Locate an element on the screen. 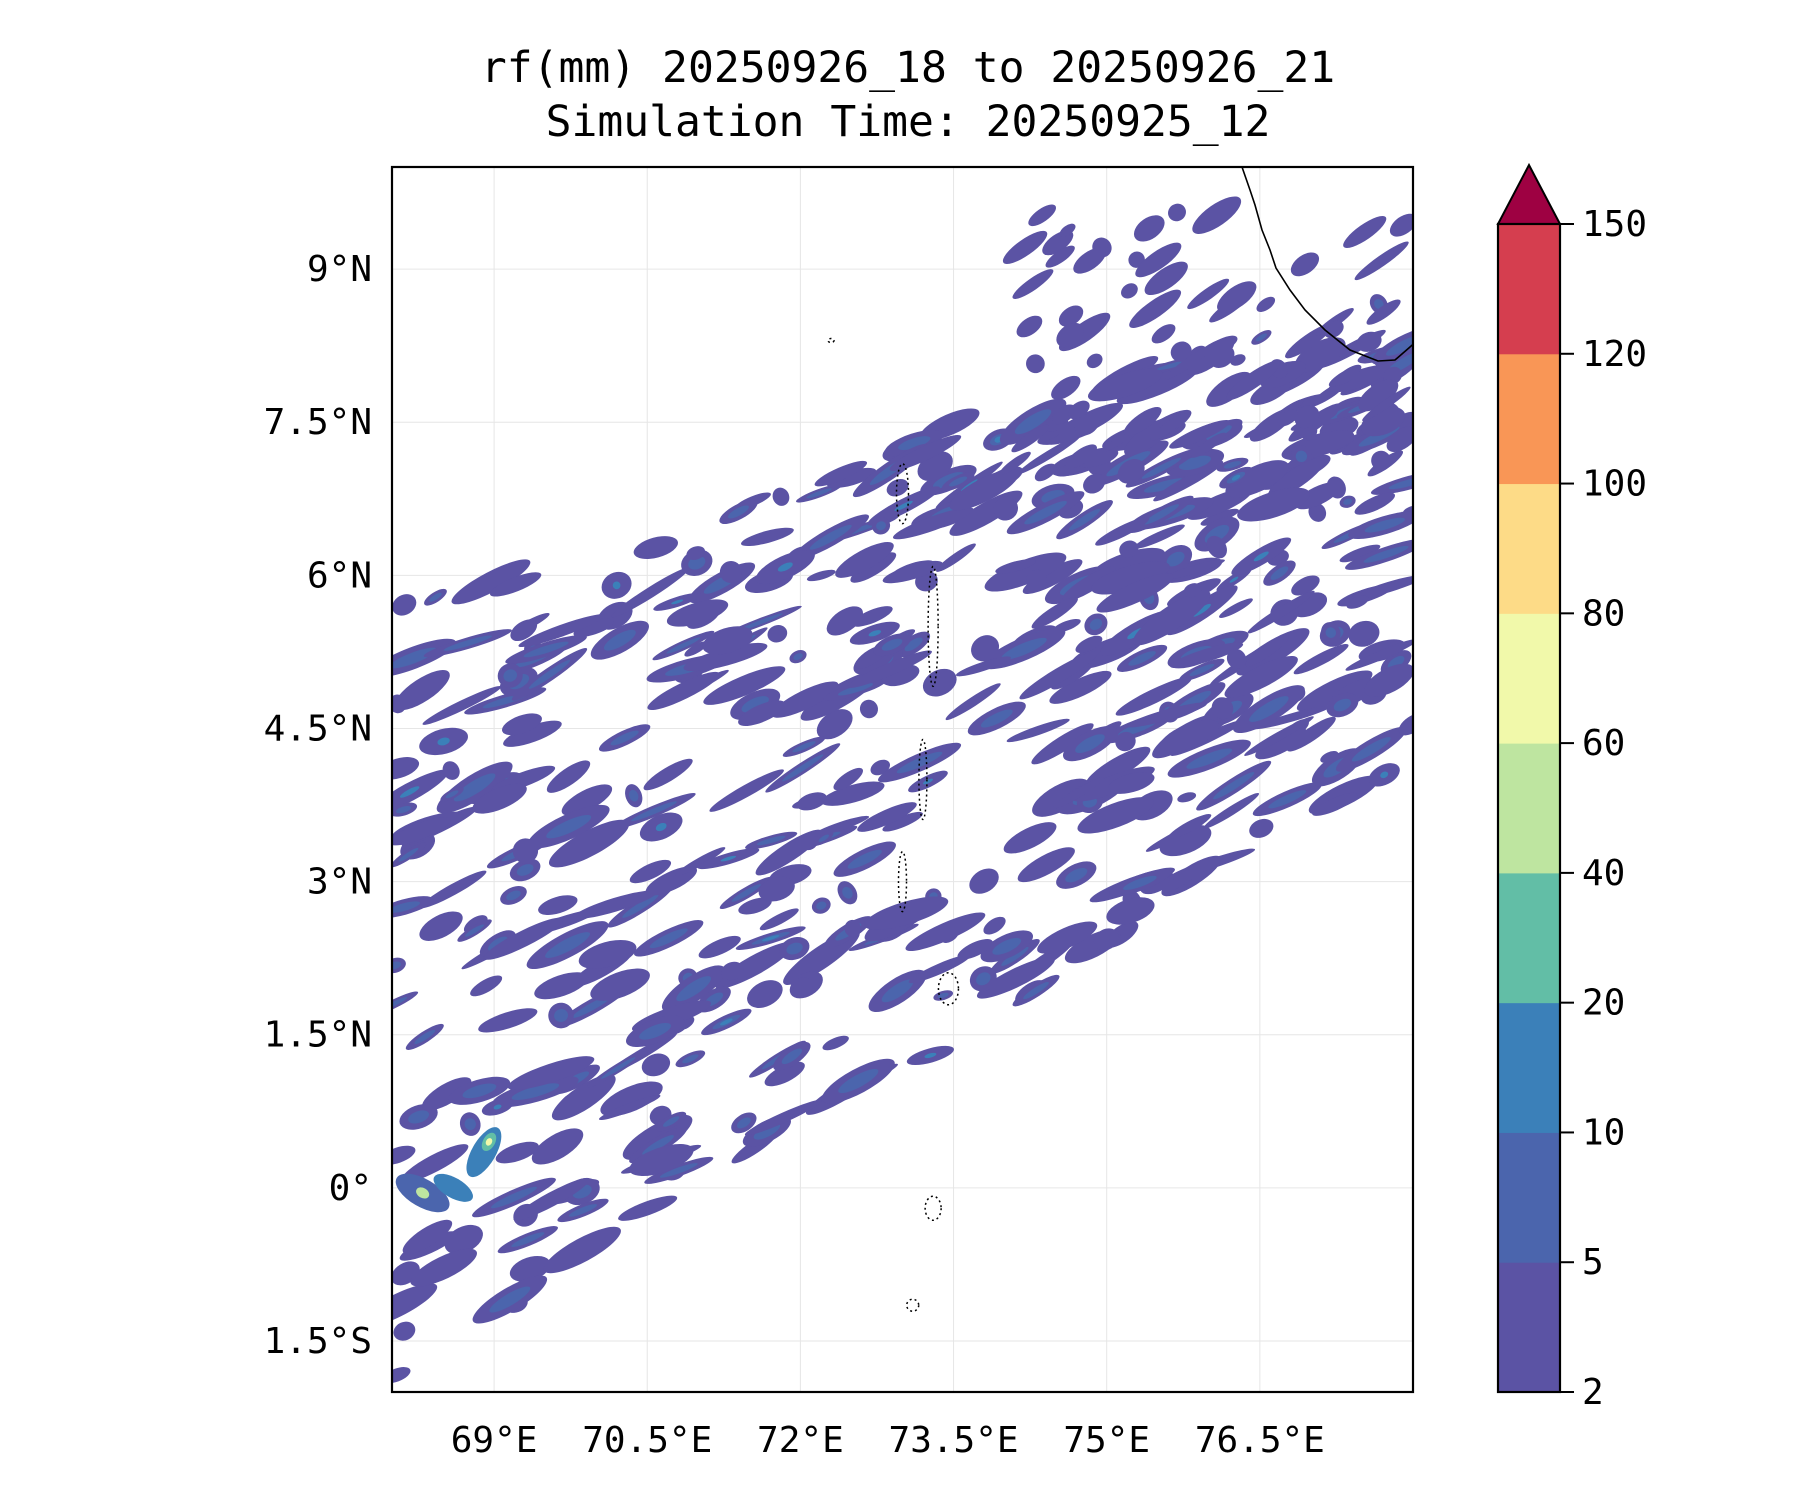  rain-contour-peak is located at coordinates (489, 1142).